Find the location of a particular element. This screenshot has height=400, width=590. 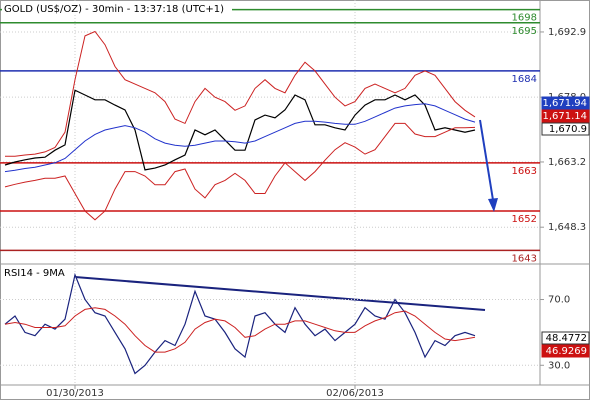

price-tag-label: 1,670.9 is located at coordinates (568, 129).